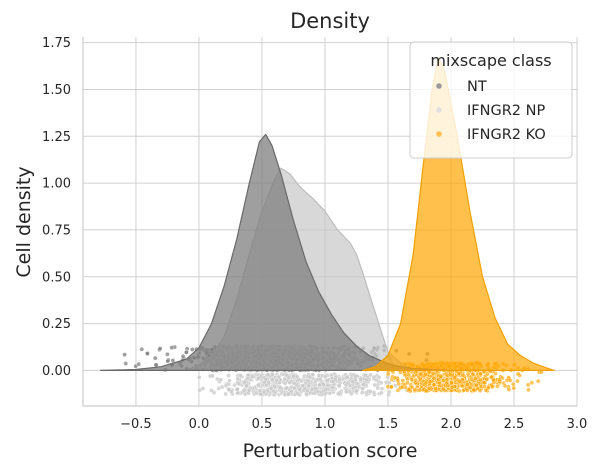  What do you see at coordinates (577, 424) in the screenshot?
I see `x-tick-label: 3.0` at bounding box center [577, 424].